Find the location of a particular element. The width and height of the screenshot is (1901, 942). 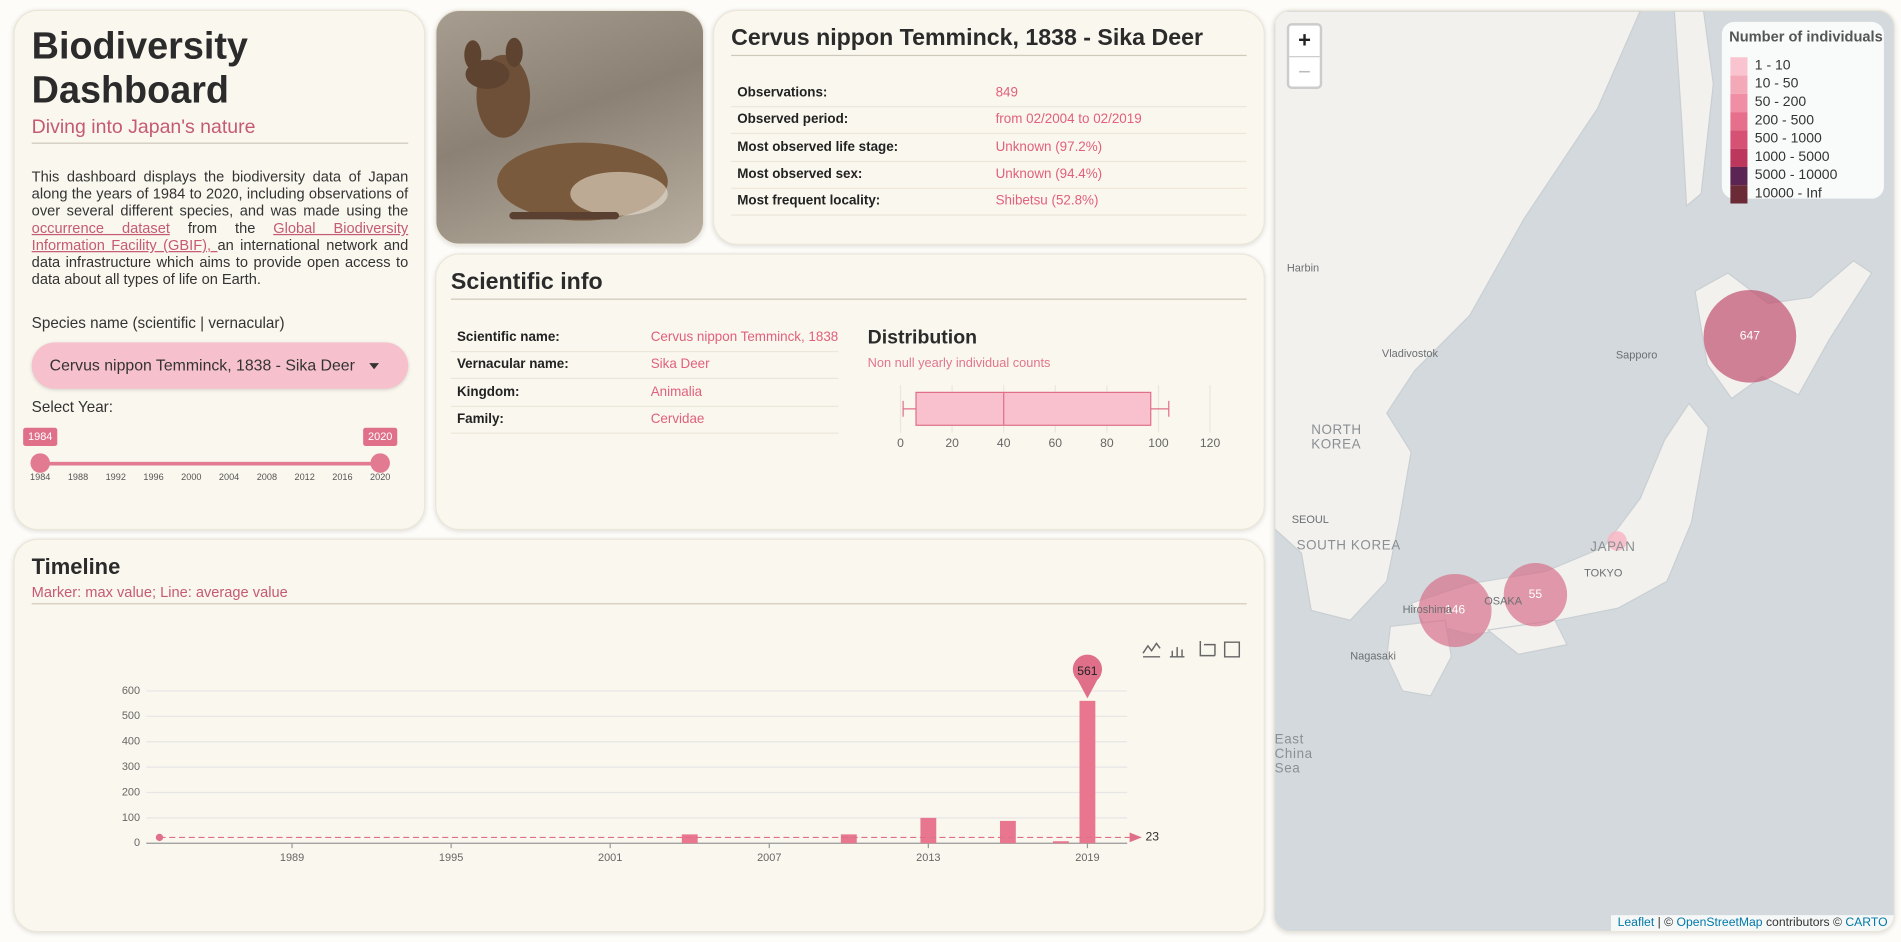

species-card is located at coordinates (988, 127).